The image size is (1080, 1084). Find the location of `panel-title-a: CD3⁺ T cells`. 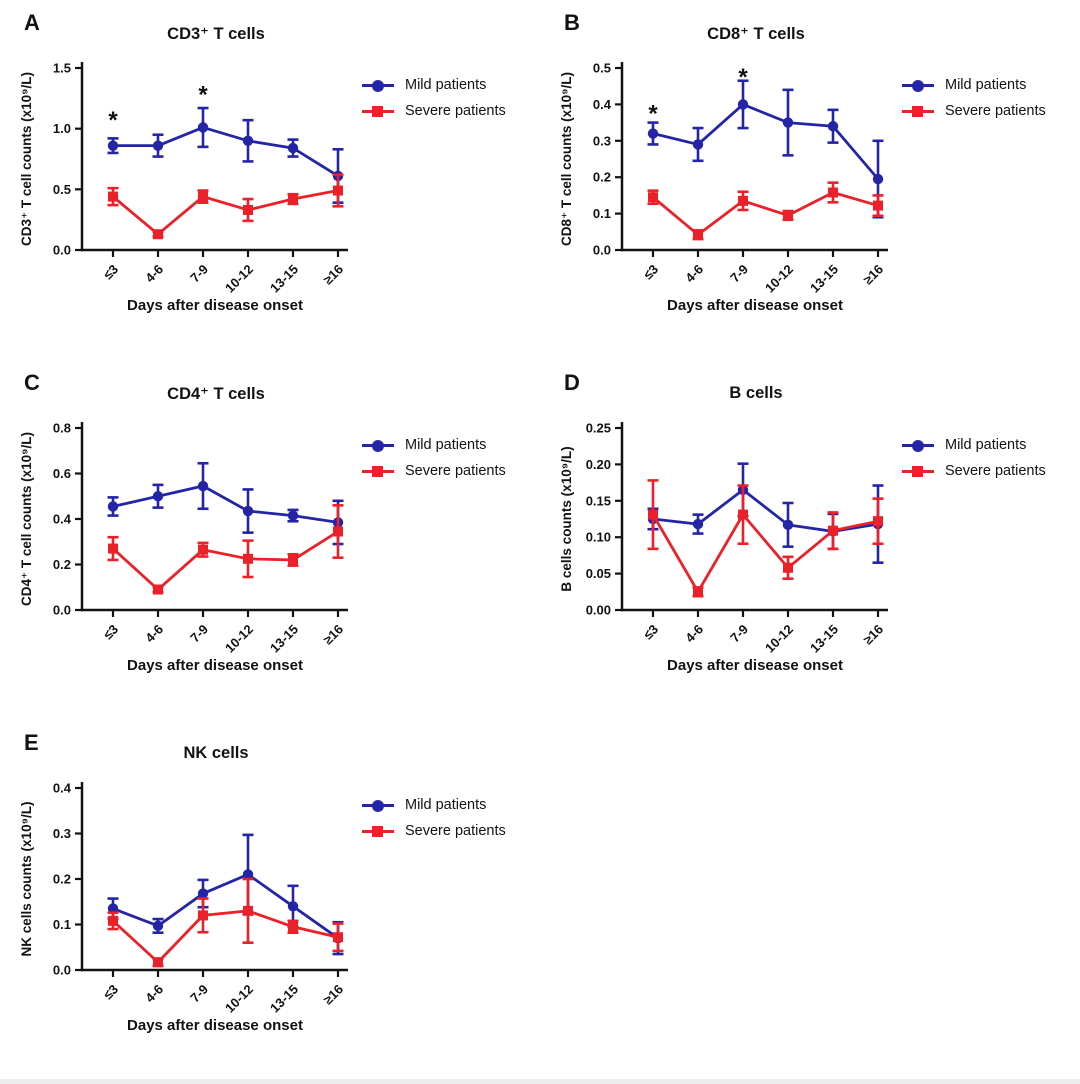

panel-title-a: CD3⁺ T cells is located at coordinates (216, 34).